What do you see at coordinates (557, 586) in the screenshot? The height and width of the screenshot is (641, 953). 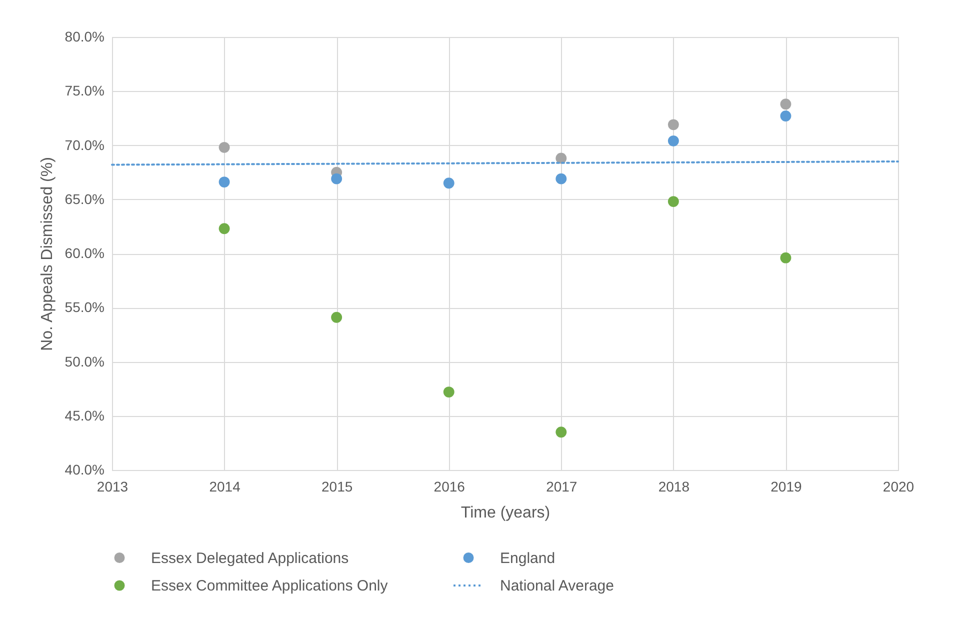 I see `legend-label: National Average` at bounding box center [557, 586].